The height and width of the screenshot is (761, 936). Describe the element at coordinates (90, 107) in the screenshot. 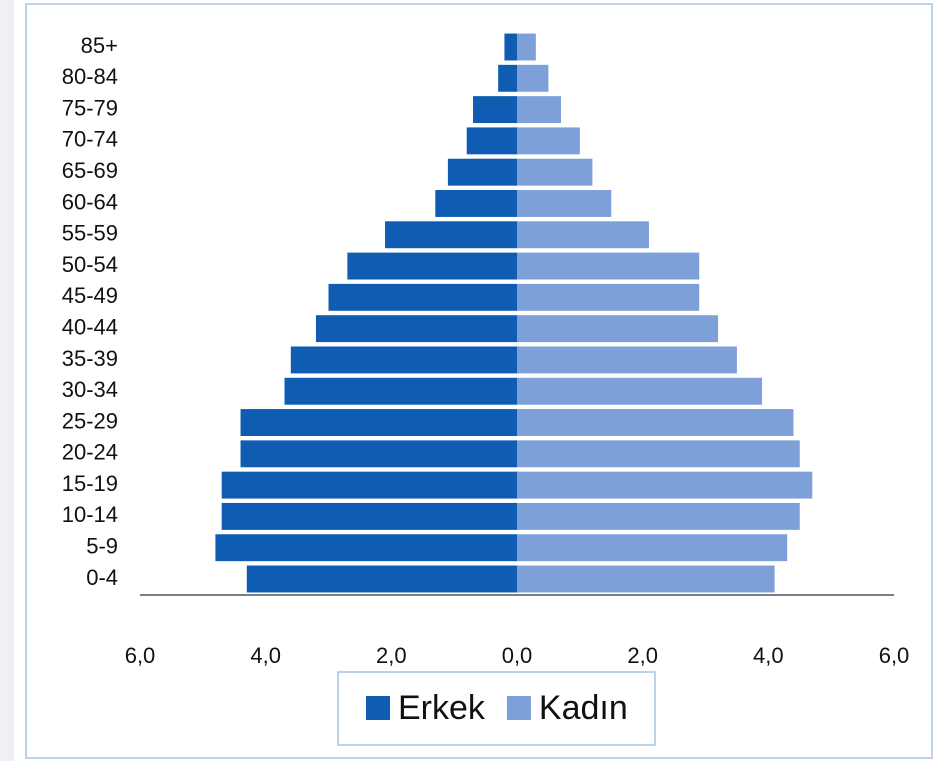

I see `y-tick-label: 75-79` at that location.